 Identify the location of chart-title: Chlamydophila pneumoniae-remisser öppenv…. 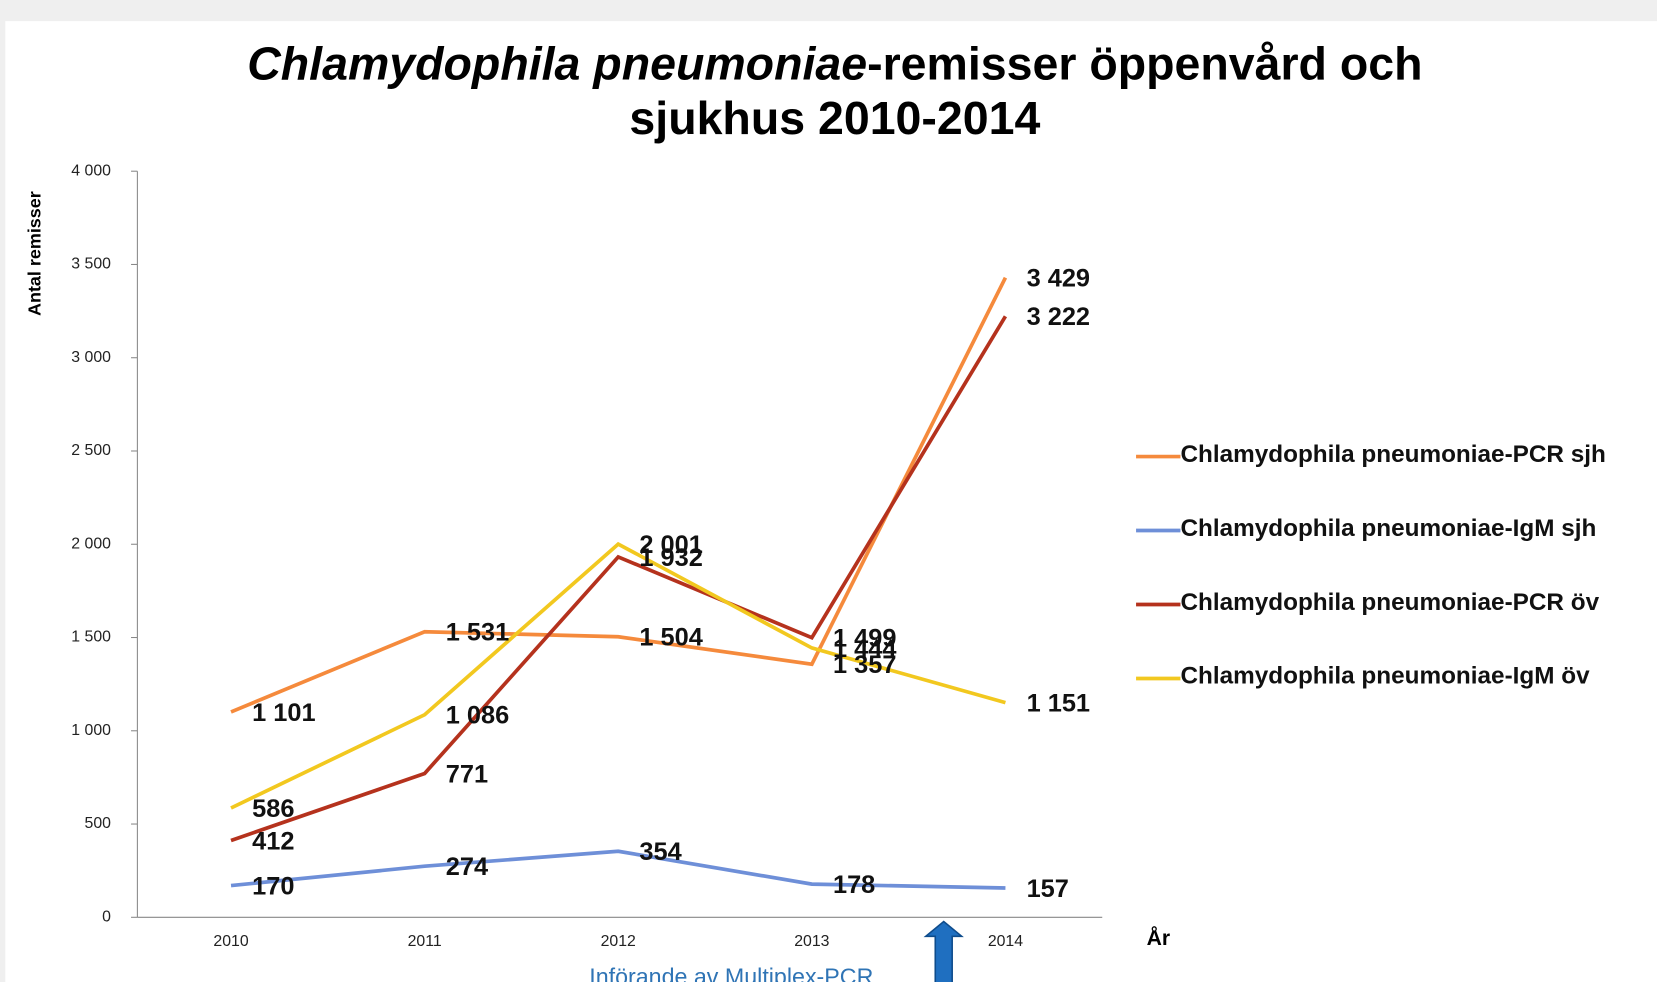
(834, 64).